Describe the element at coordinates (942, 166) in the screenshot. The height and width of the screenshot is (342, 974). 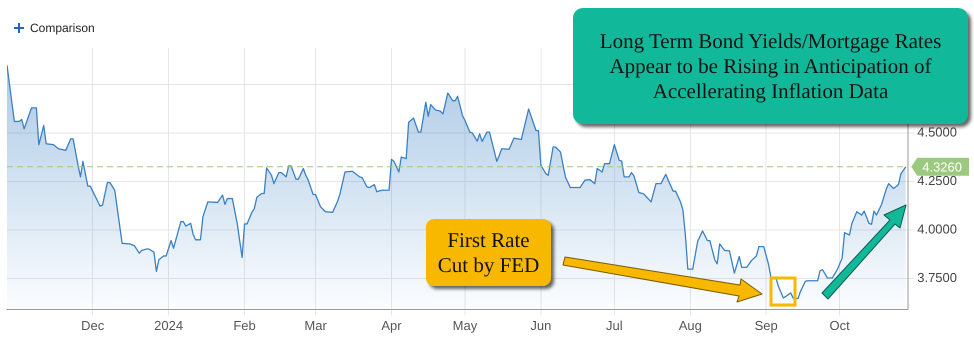
I see `ref-line-label: 4.3260` at that location.